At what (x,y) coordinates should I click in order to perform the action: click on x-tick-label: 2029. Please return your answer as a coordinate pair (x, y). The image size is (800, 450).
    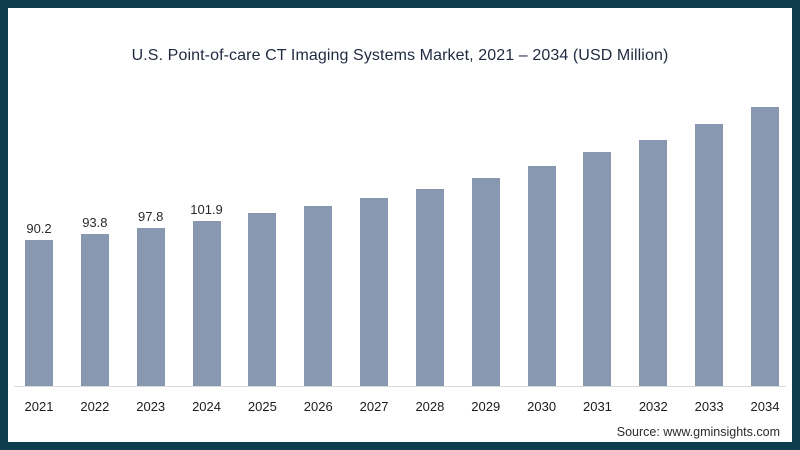
    Looking at the image, I should click on (486, 406).